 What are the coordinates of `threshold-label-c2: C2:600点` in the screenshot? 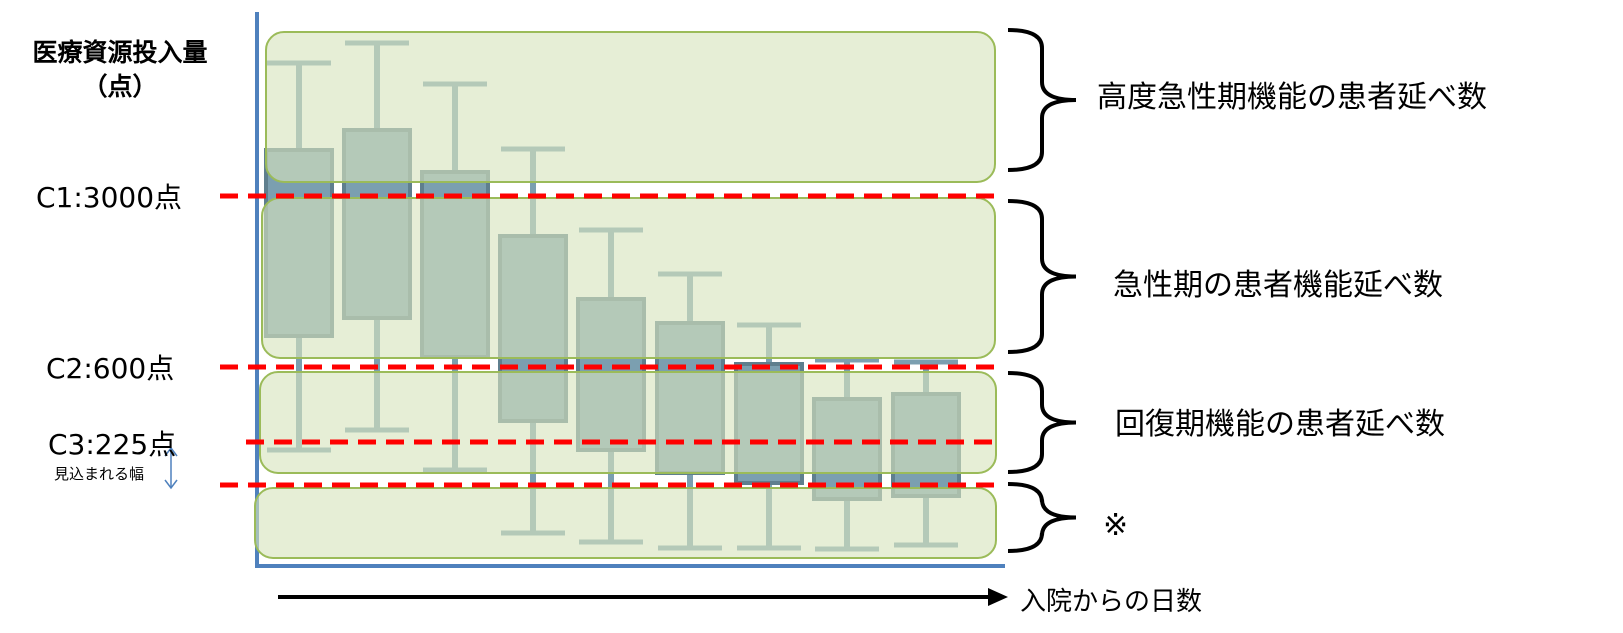 It's located at (110, 368).